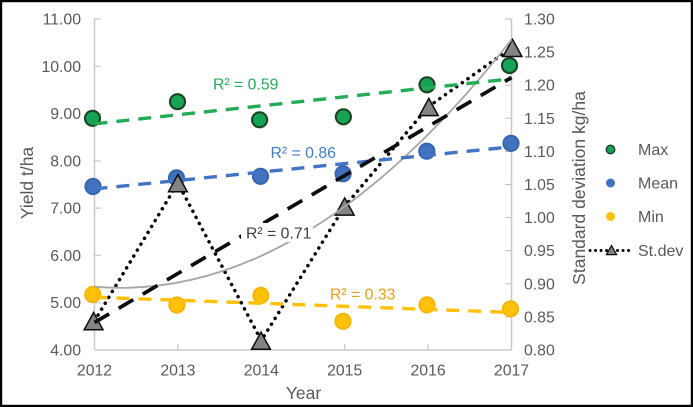 The image size is (693, 407). Describe the element at coordinates (279, 234) in the screenshot. I see `svg-text: R² = 0.71` at that location.